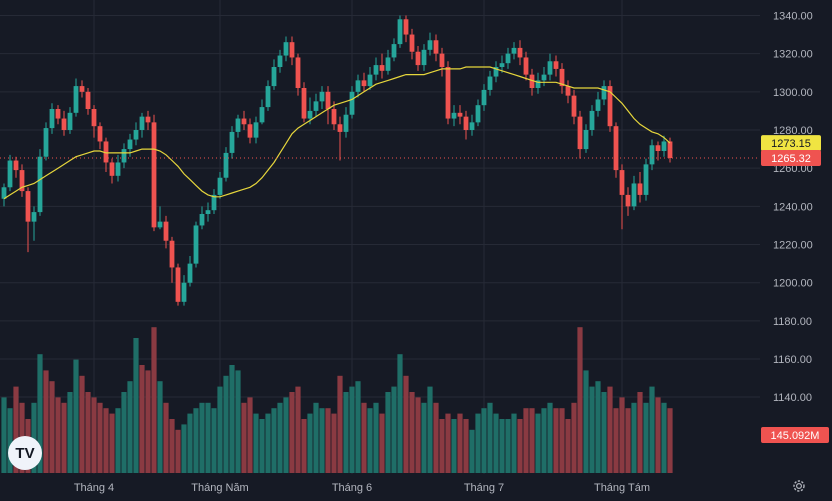 This screenshot has width=832, height=501. I want to click on gear-icon, so click(799, 486).